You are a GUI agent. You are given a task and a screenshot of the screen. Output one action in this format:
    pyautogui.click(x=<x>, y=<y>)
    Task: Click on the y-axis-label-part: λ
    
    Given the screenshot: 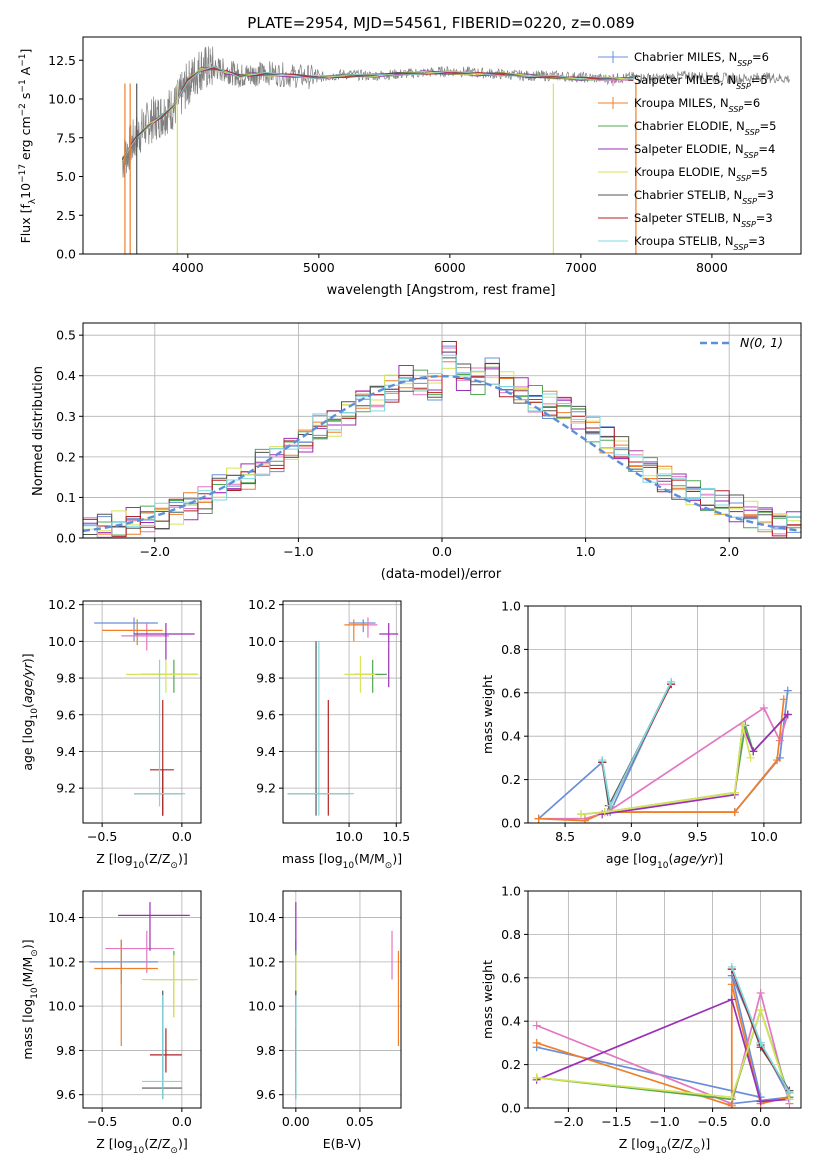 What is the action you would take?
    pyautogui.click(x=33, y=201)
    